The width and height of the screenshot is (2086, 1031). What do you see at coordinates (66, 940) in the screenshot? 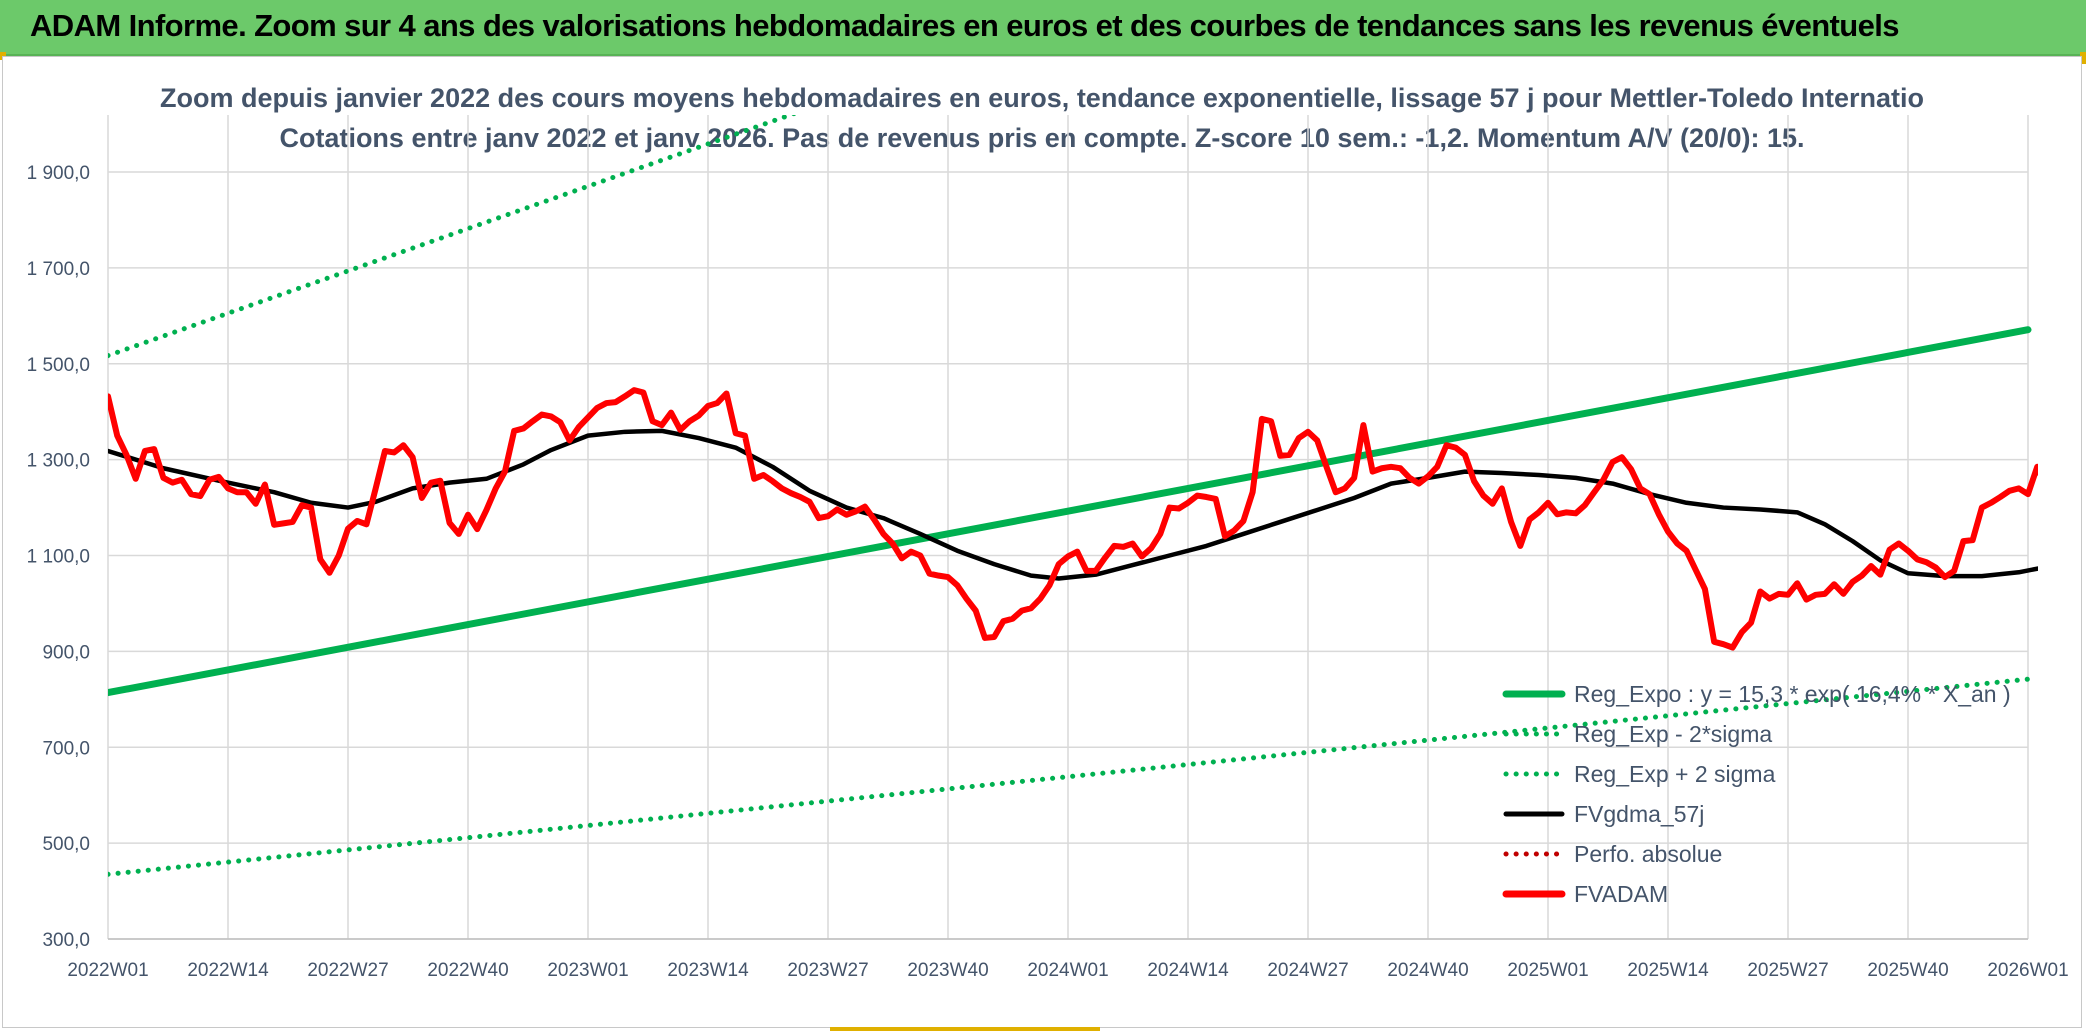
I see `y-tick-label: 300,0` at bounding box center [66, 940].